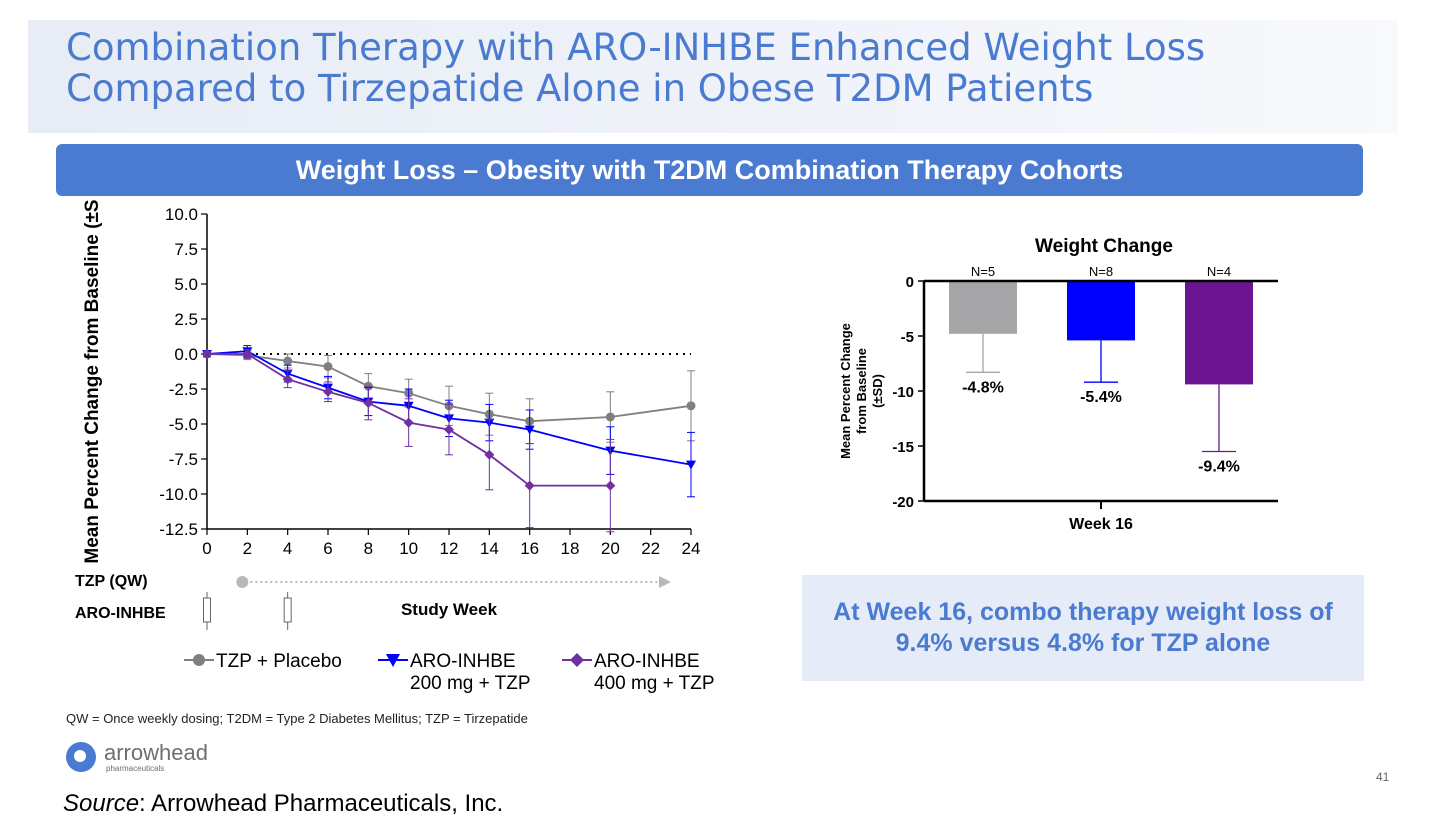  Describe the element at coordinates (111, 581) in the screenshot. I see `tzp-dosing-label: TZP (QW)` at that location.